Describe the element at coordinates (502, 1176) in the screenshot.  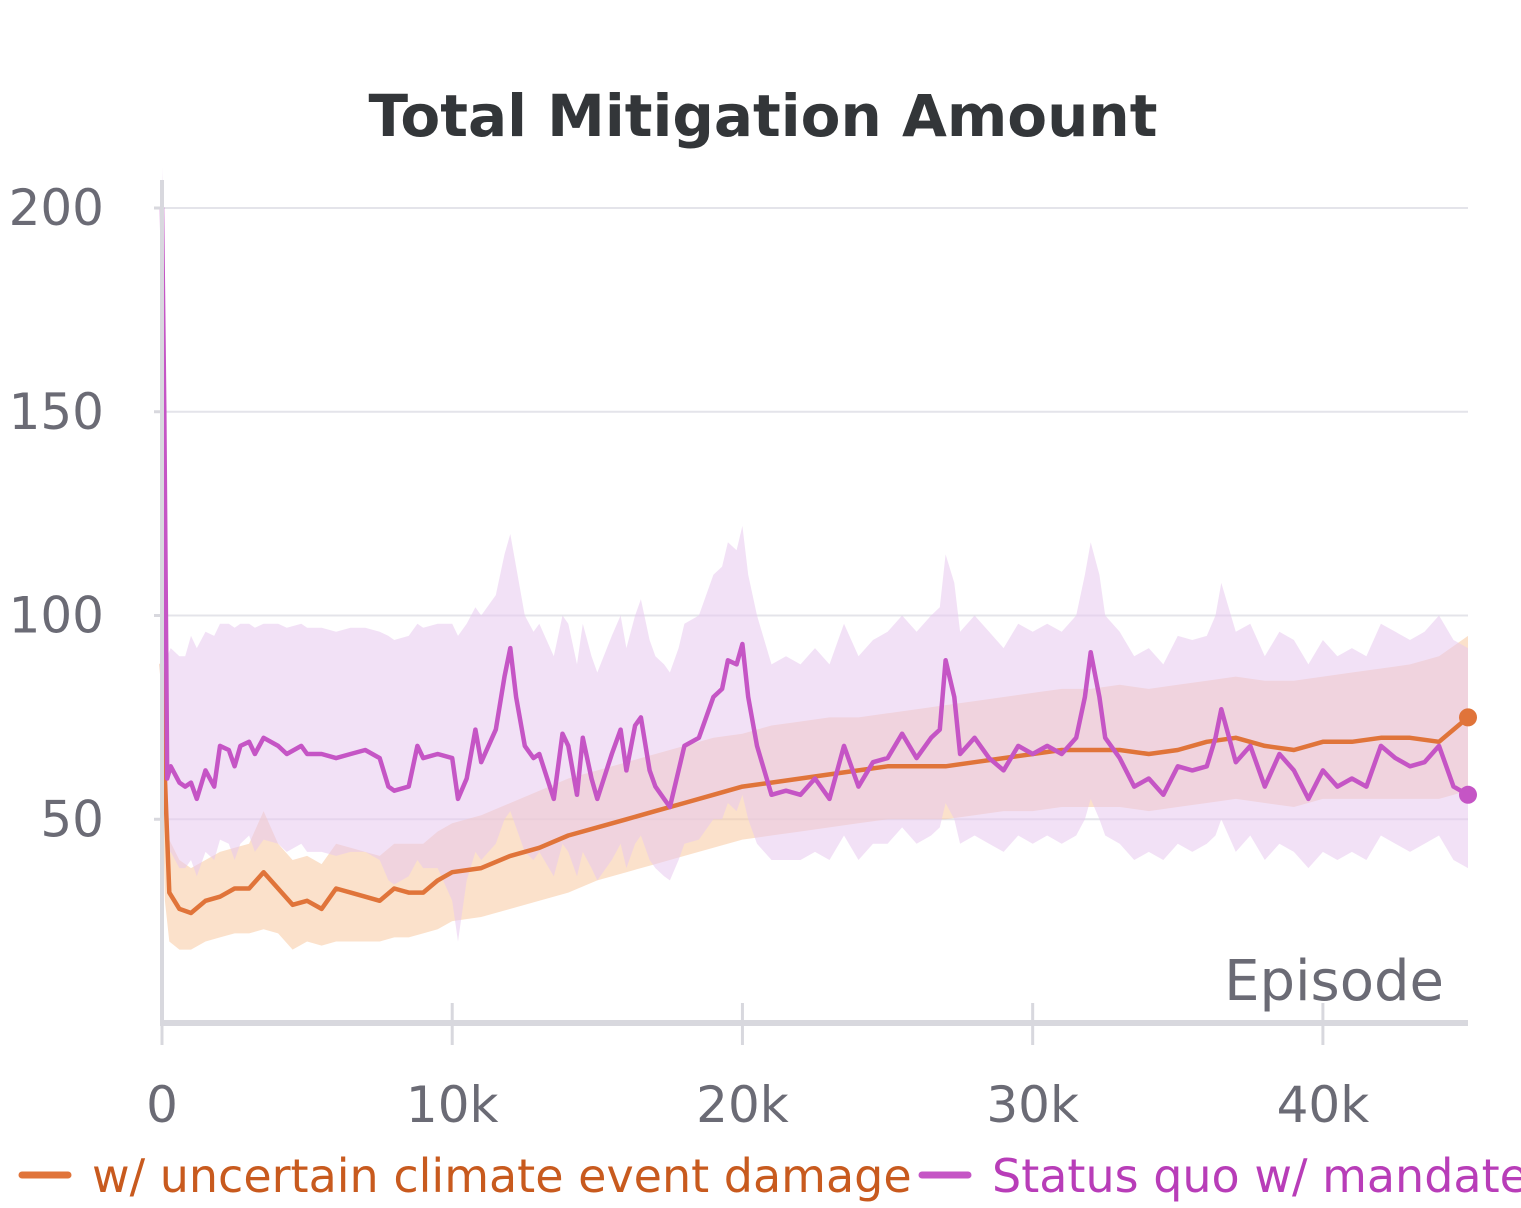
I see `legend-label-0: w/ uncertain climate event damage` at that location.